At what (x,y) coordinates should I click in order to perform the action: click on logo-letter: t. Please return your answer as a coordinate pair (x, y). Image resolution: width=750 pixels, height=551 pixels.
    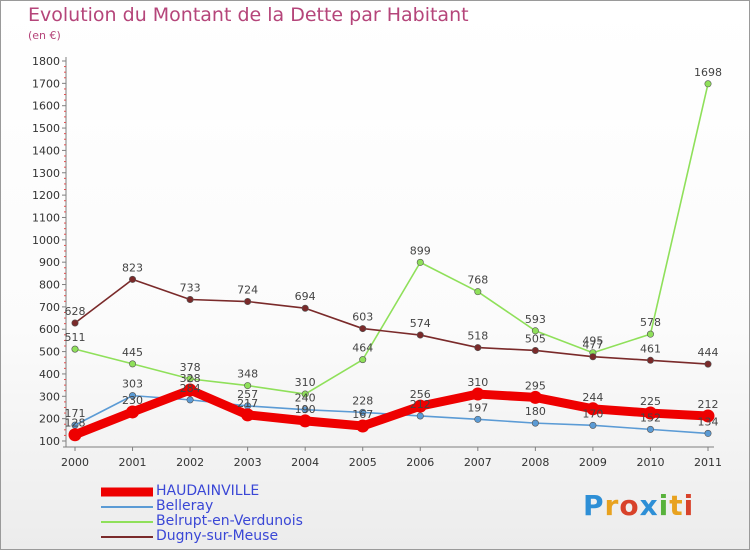
    Looking at the image, I should click on (676, 505).